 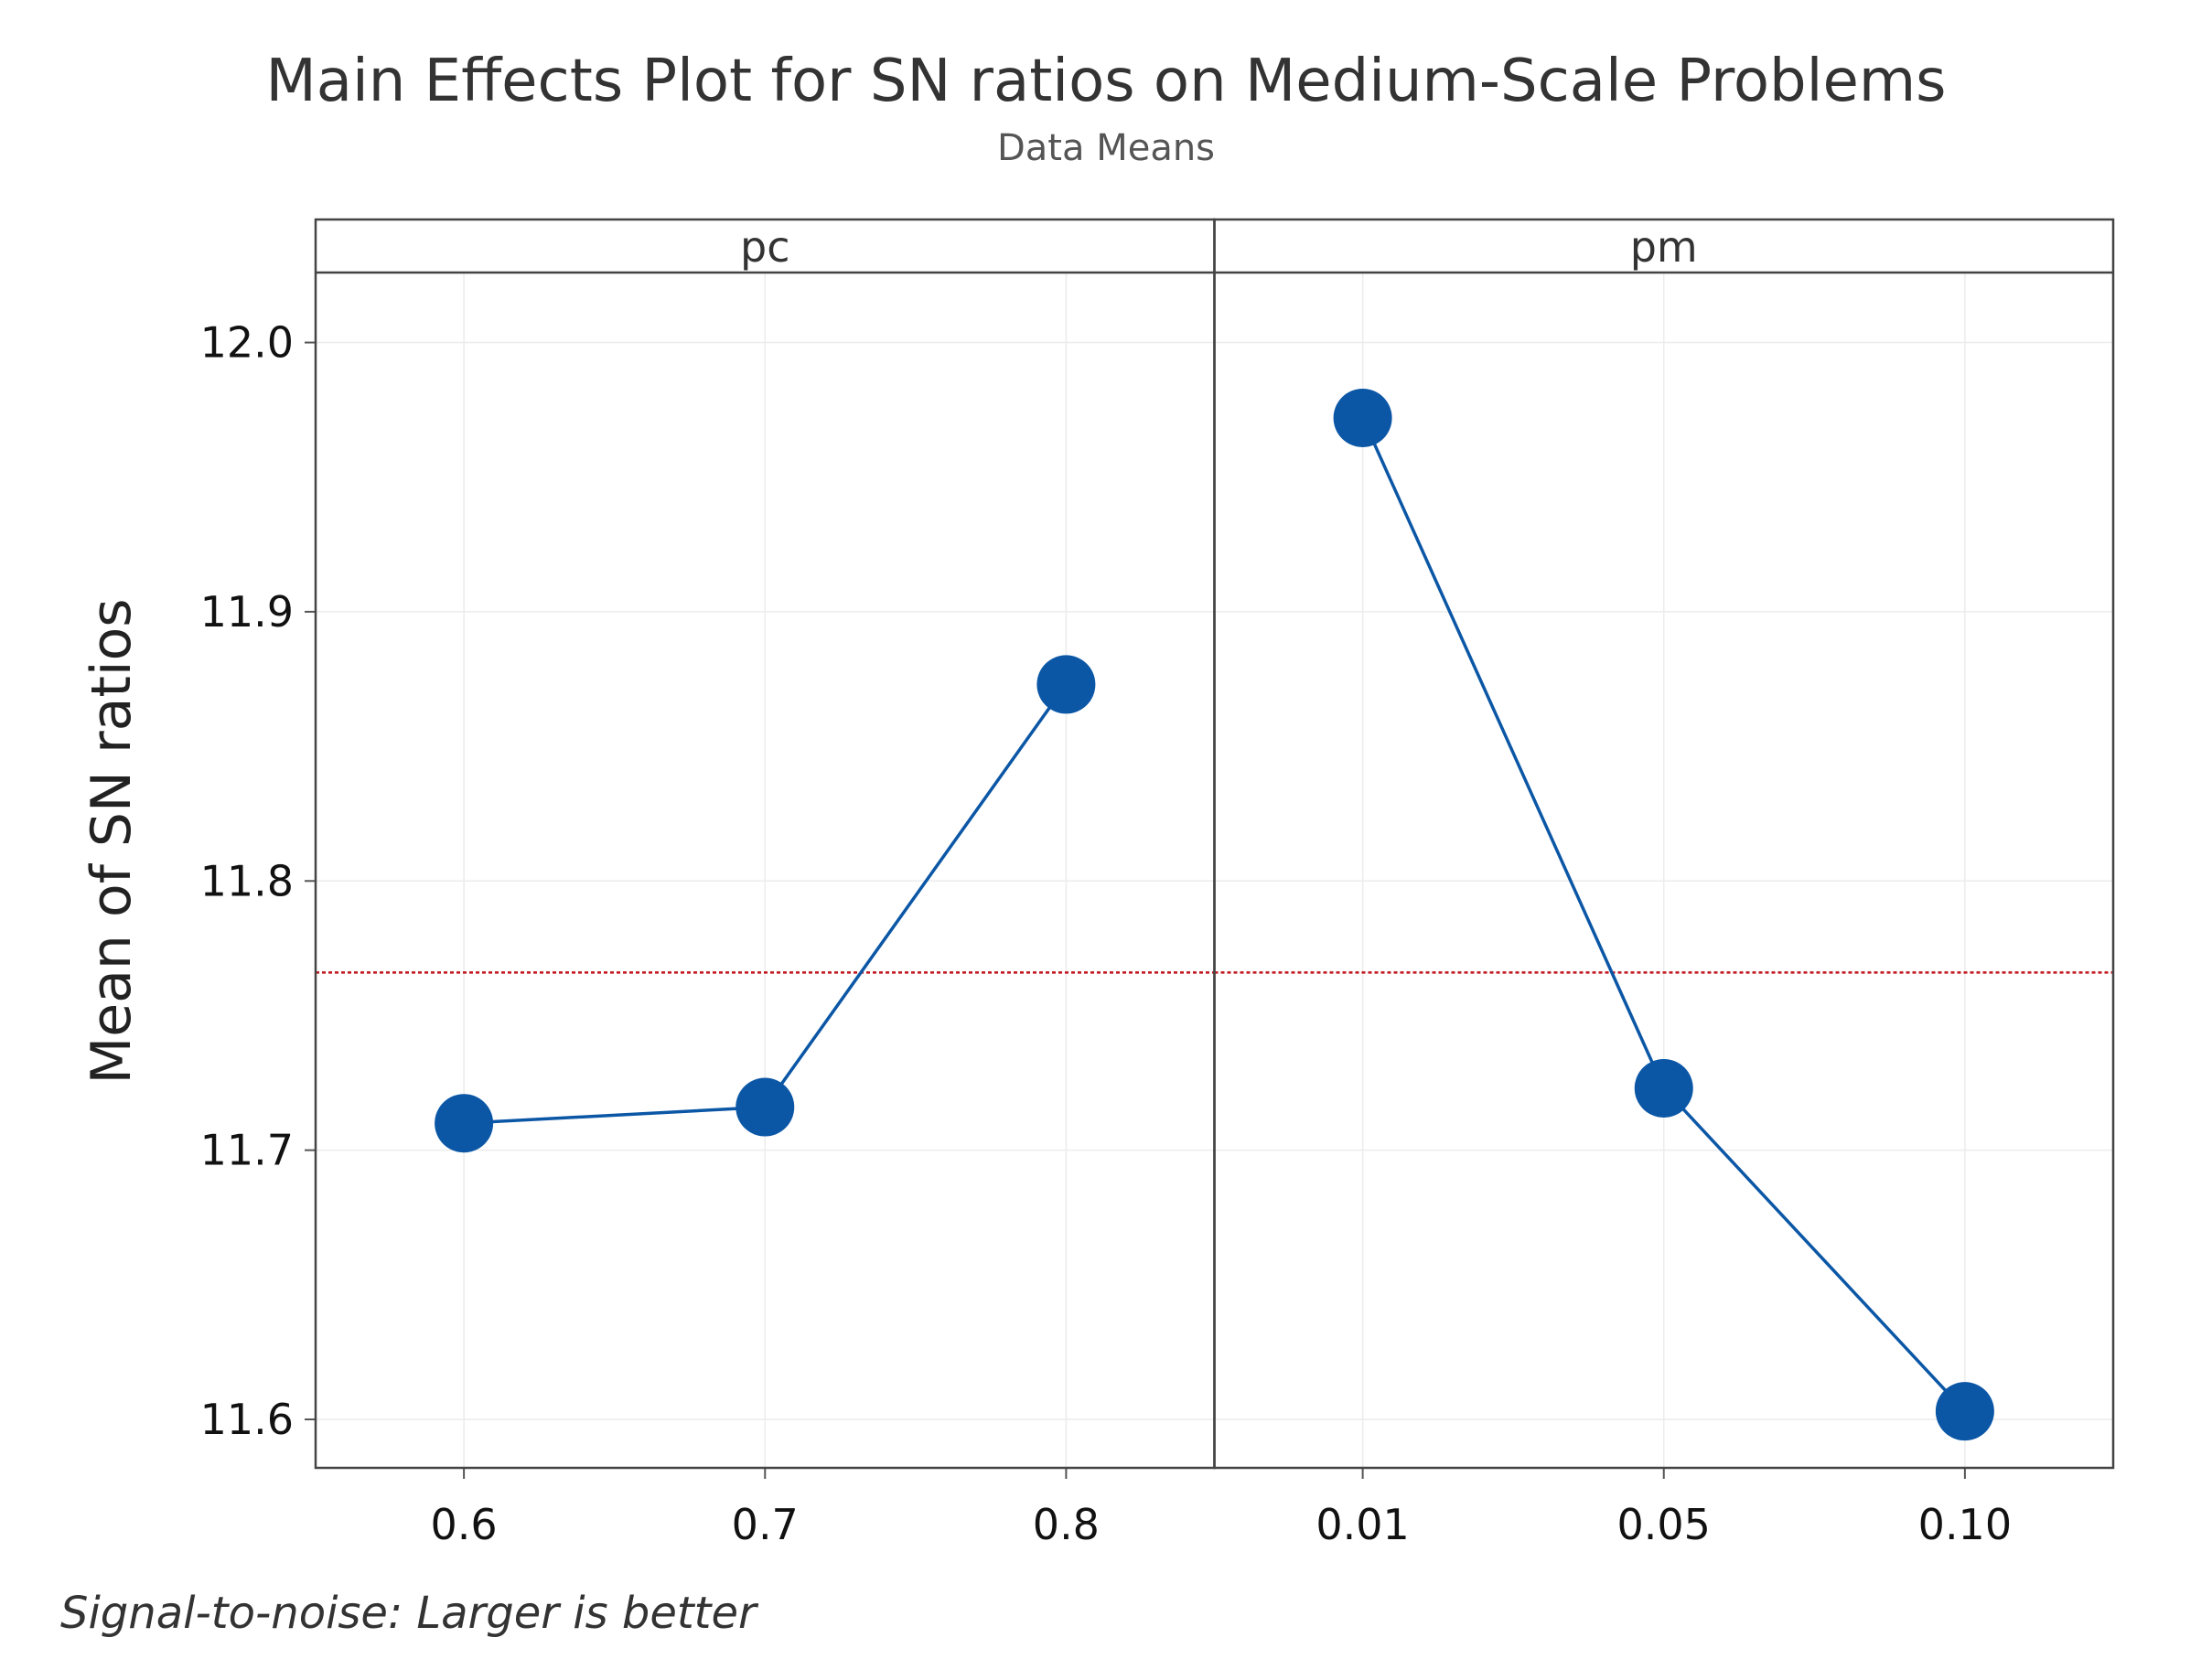 What do you see at coordinates (765, 1525) in the screenshot?
I see `x-tick-label: 0.7` at bounding box center [765, 1525].